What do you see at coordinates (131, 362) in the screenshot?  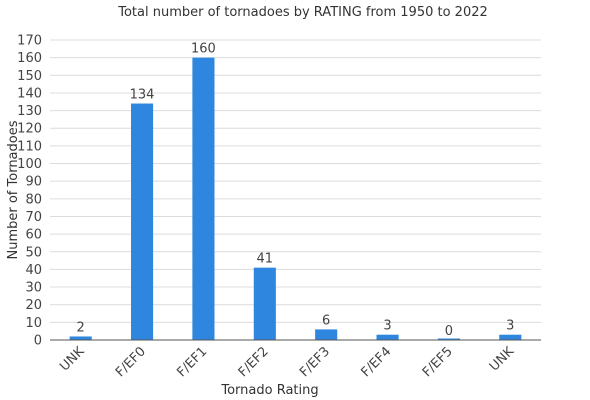 I see `x-tick-label: F/EF0` at bounding box center [131, 362].